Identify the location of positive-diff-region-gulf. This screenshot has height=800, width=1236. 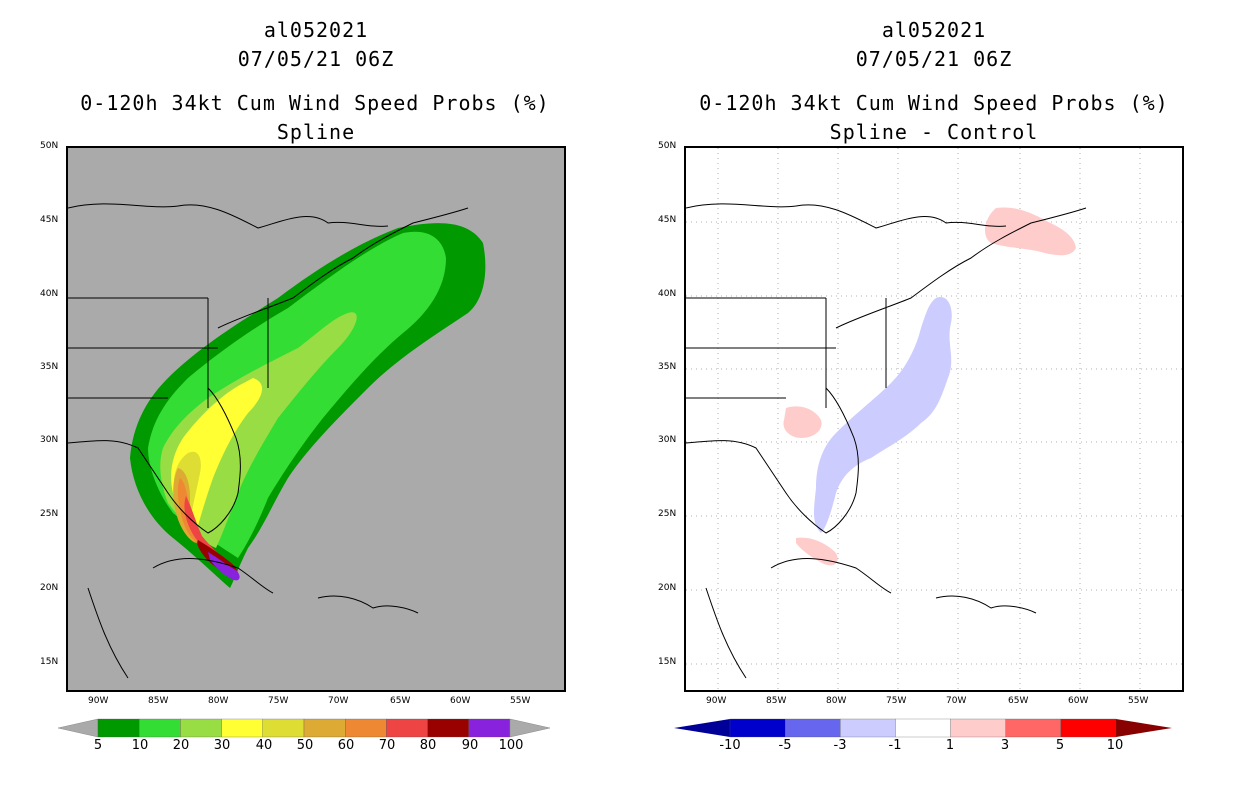
(802, 422).